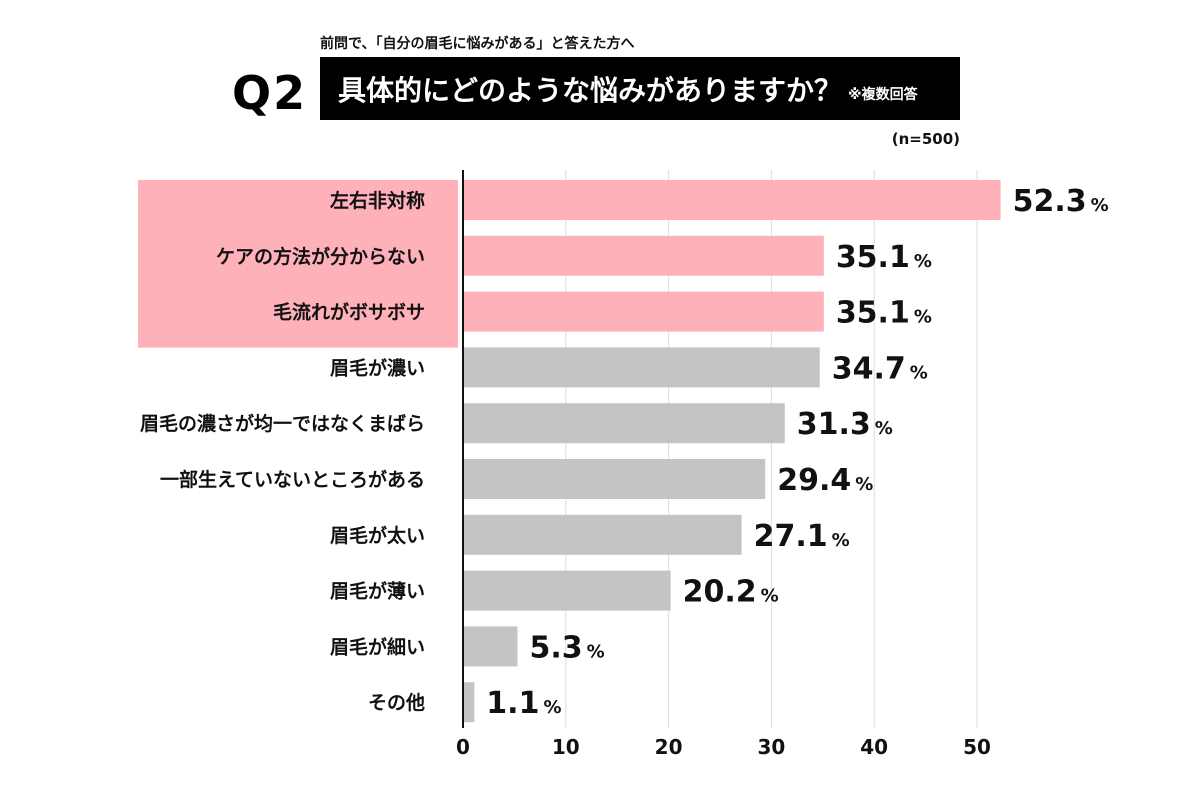 This screenshot has height=800, width=1200. What do you see at coordinates (396, 702) in the screenshot?
I see `category-label: その他` at bounding box center [396, 702].